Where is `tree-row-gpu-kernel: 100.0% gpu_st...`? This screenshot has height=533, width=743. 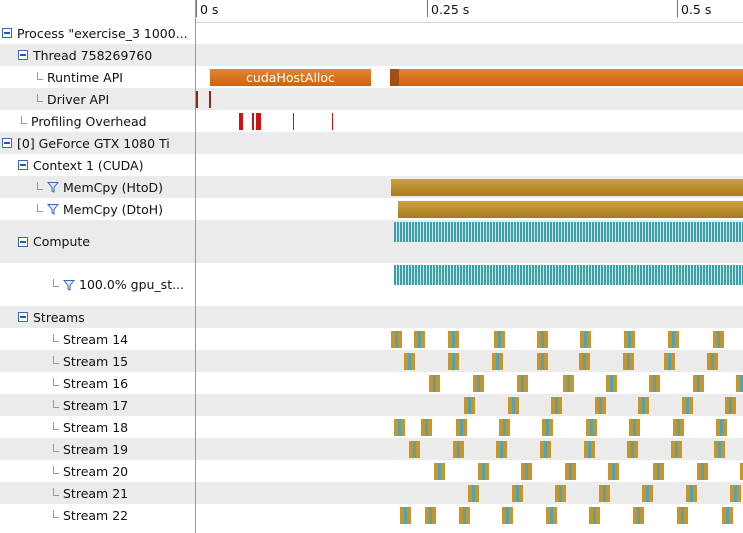 tree-row-gpu-kernel: 100.0% gpu_st... is located at coordinates (97, 284).